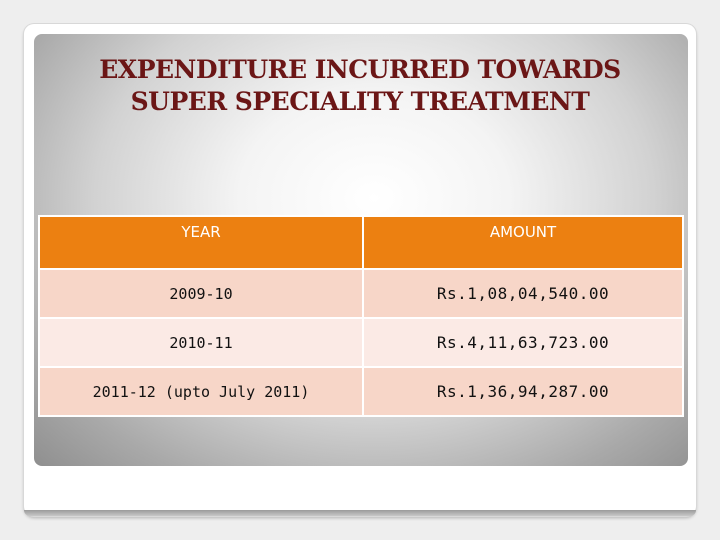  Describe the element at coordinates (360, 513) in the screenshot. I see `slide-frame-edge` at that location.